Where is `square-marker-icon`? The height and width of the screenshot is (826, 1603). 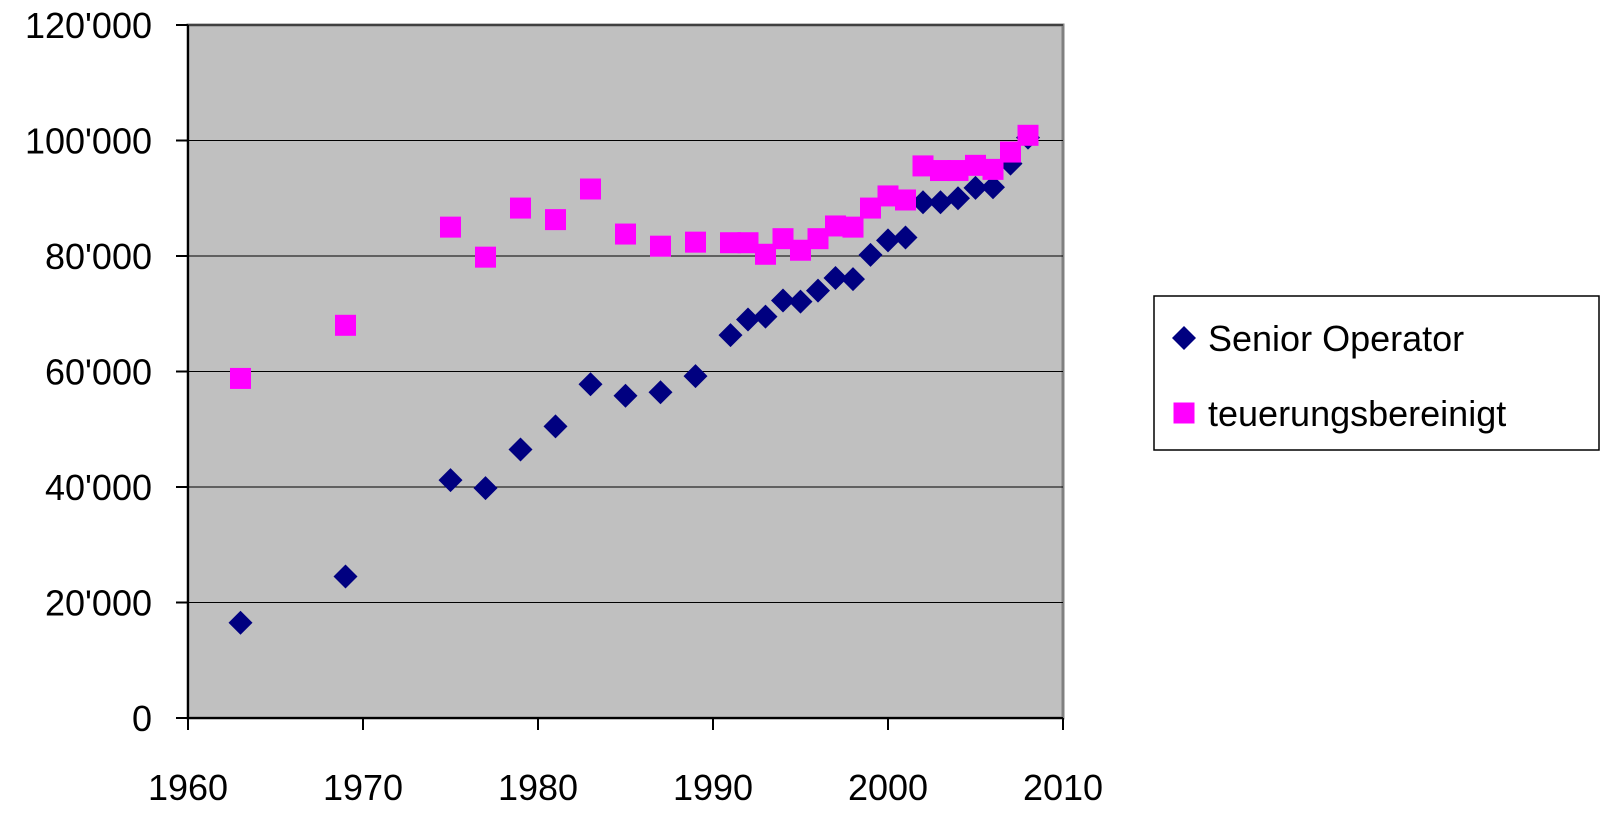
square-marker-icon is located at coordinates (1184, 413).